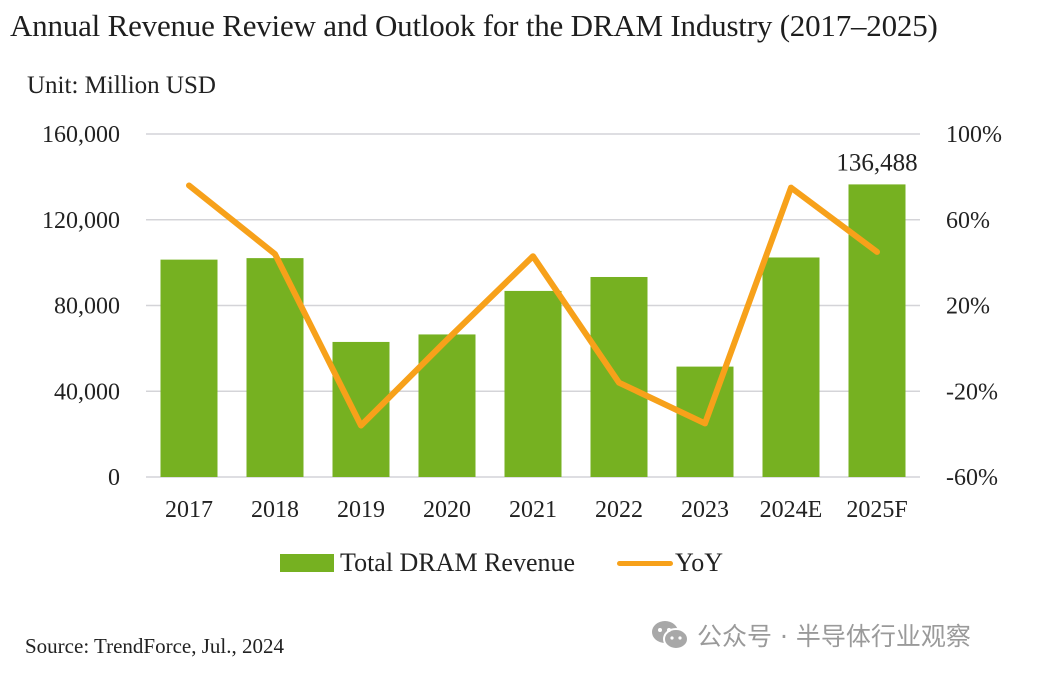 The width and height of the screenshot is (1063, 678). What do you see at coordinates (533, 510) in the screenshot?
I see `x-tick-label: 2021` at bounding box center [533, 510].